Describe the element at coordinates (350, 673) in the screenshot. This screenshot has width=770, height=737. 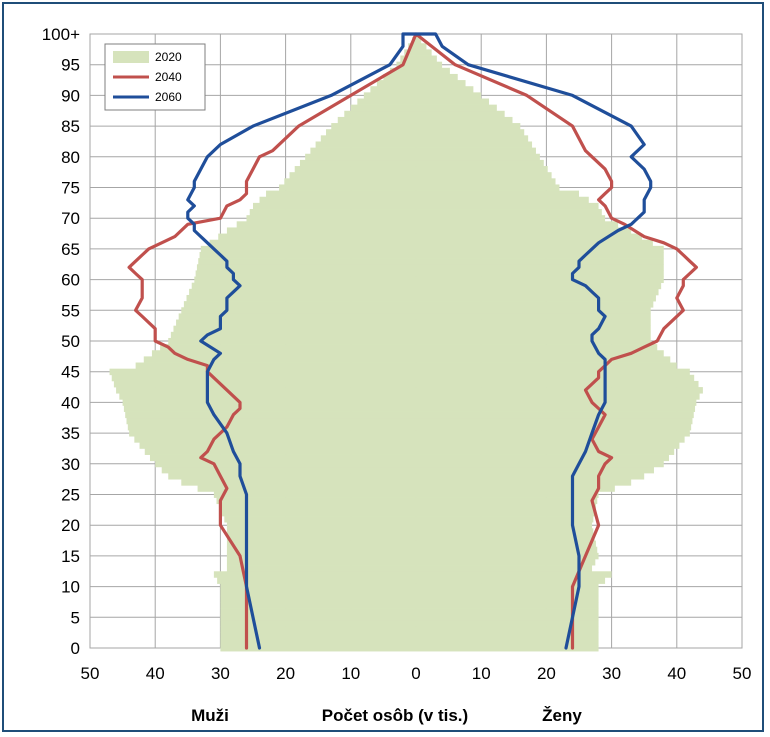
I see `x-tick-label: 10` at that location.